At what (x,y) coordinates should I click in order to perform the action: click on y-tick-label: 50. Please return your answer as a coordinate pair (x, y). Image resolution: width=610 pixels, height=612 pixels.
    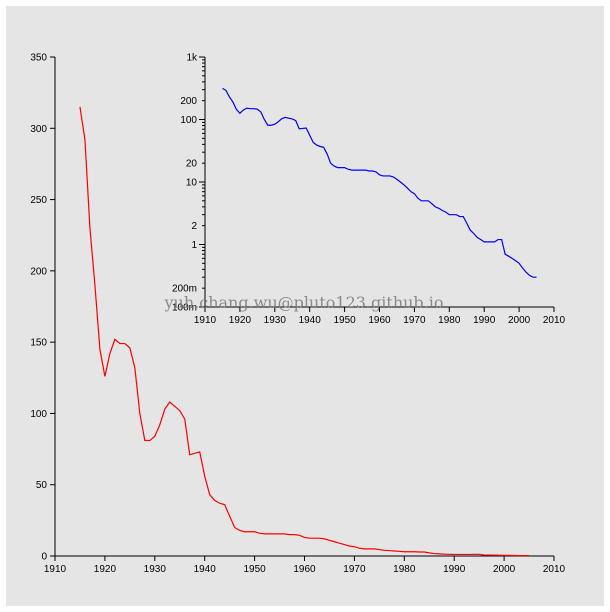
    Looking at the image, I should click on (42, 485).